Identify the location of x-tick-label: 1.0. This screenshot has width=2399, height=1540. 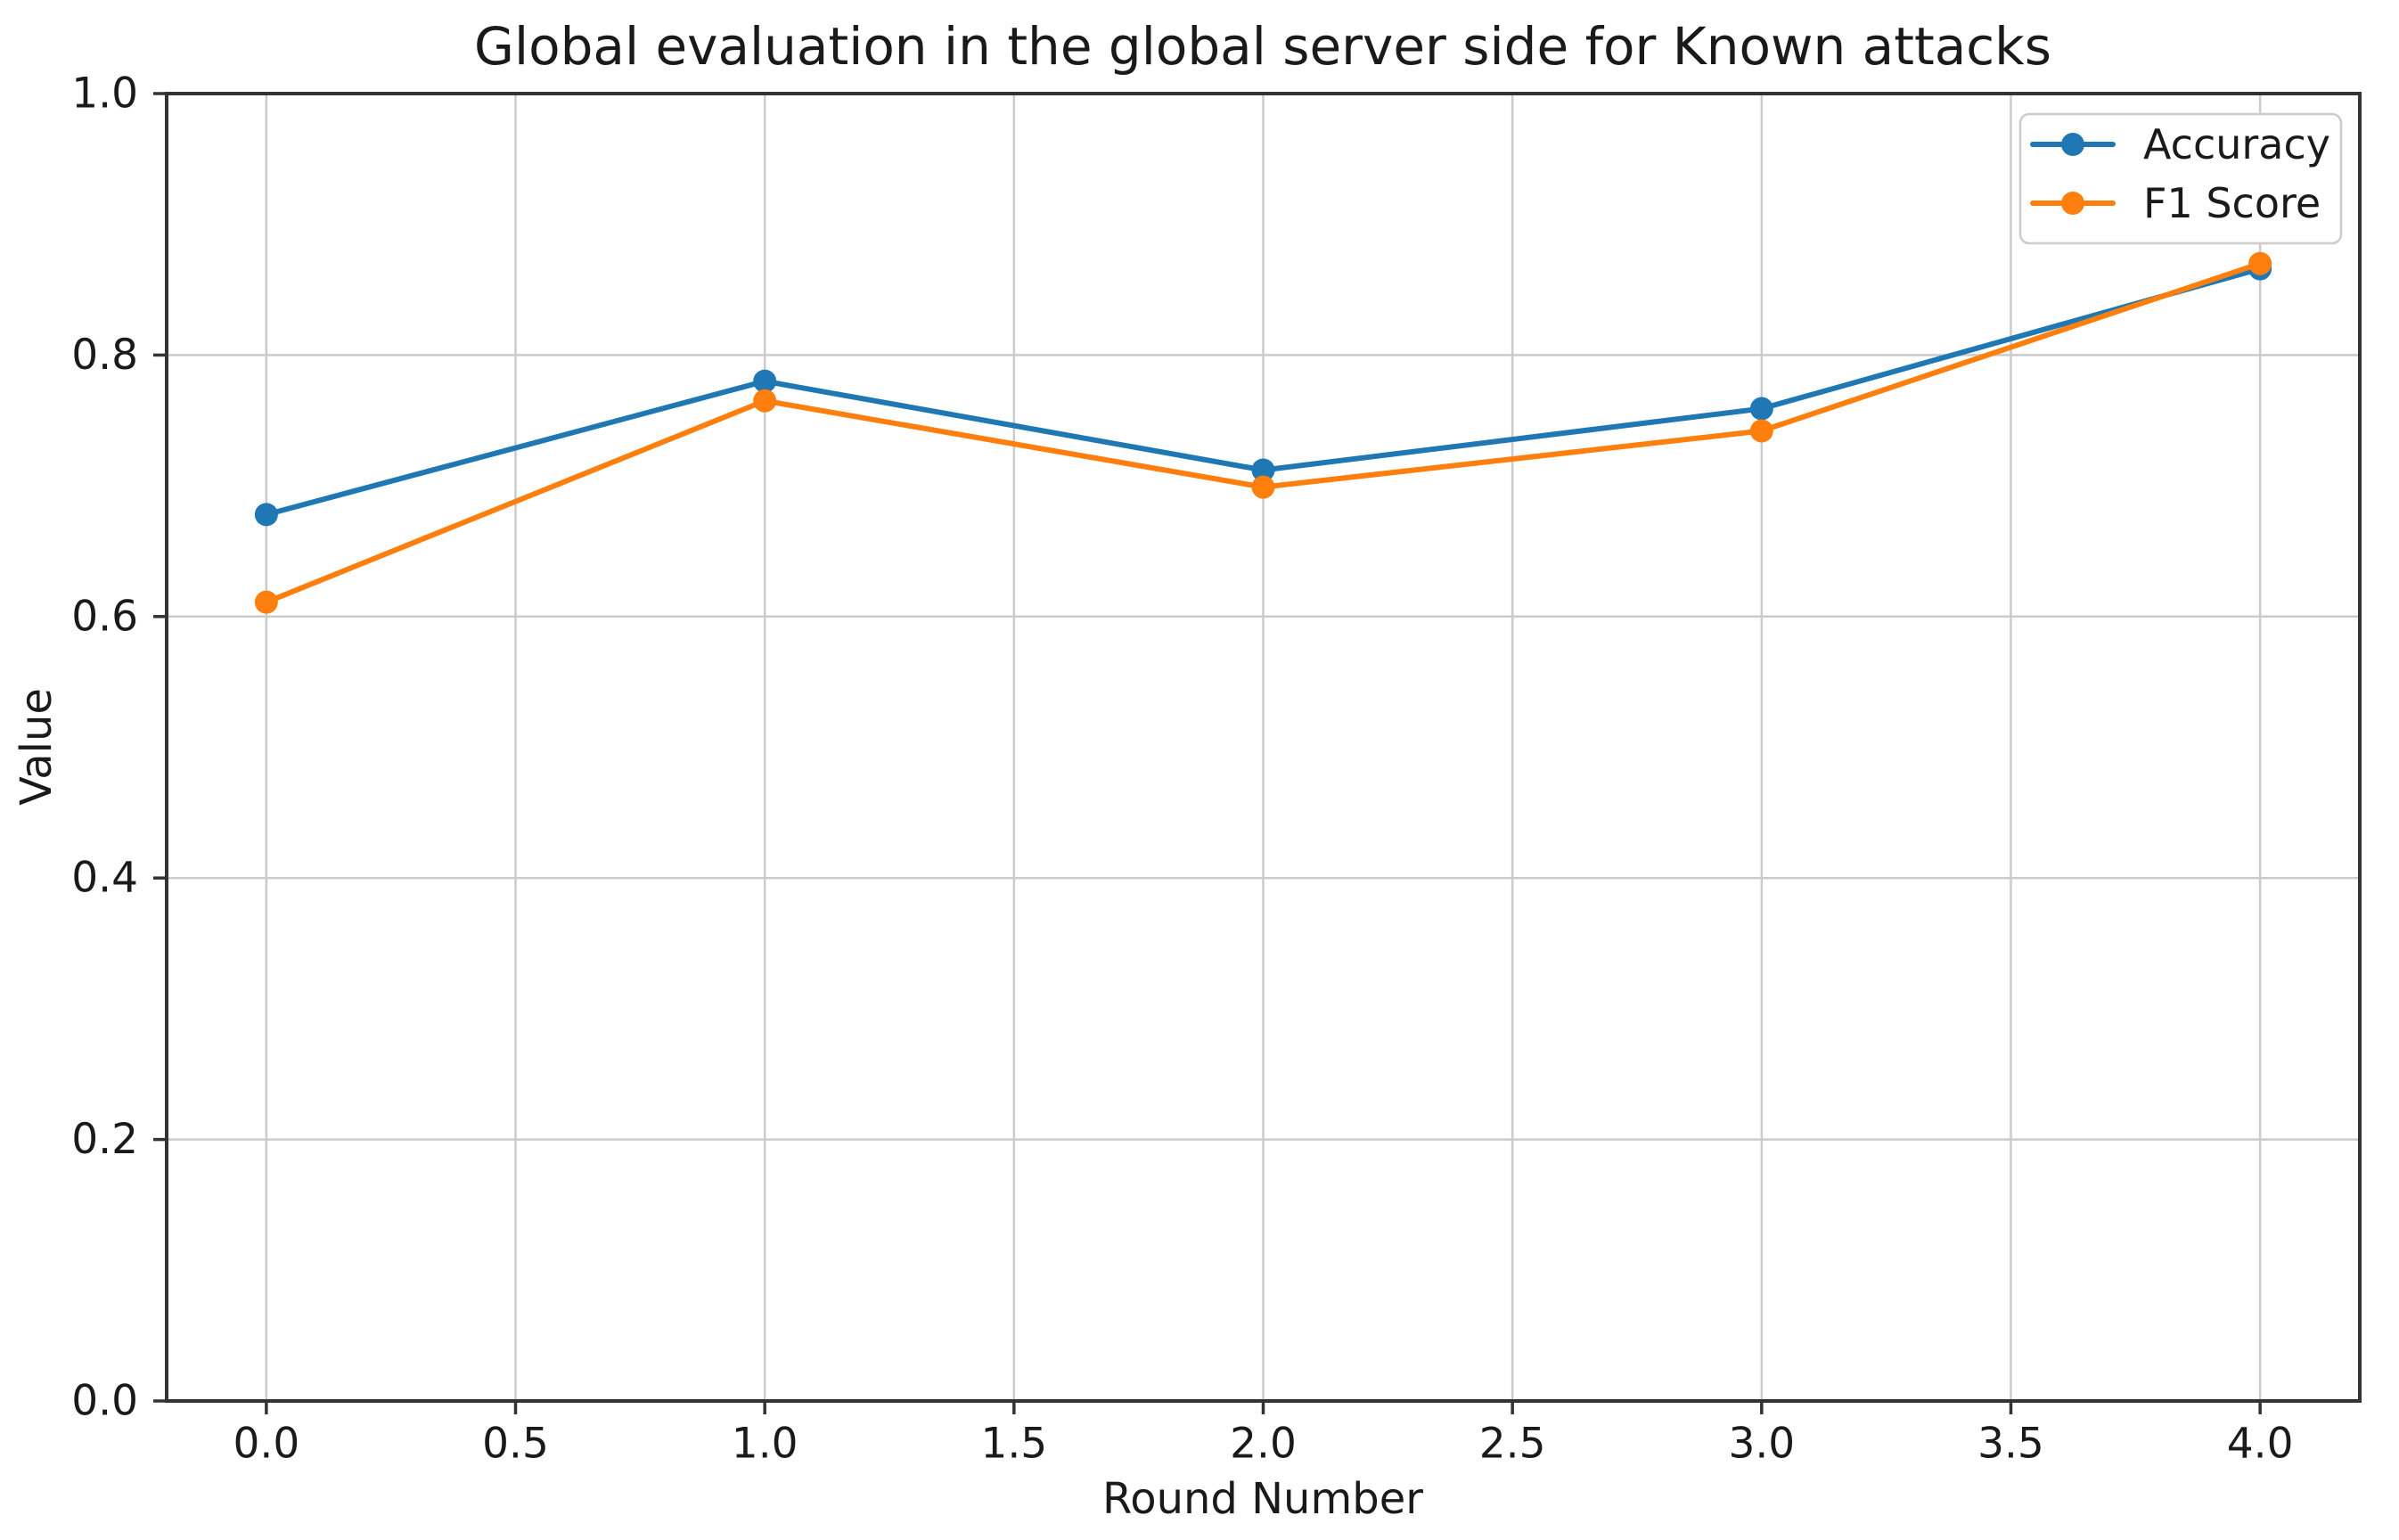
(765, 1444).